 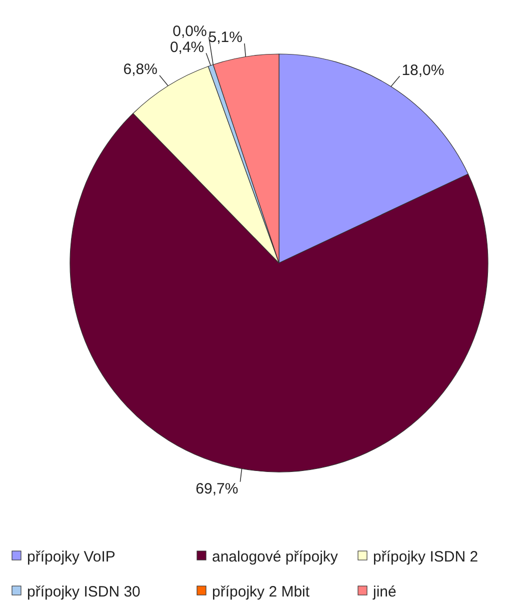 I want to click on data-label: 0,4%, so click(x=187, y=47).